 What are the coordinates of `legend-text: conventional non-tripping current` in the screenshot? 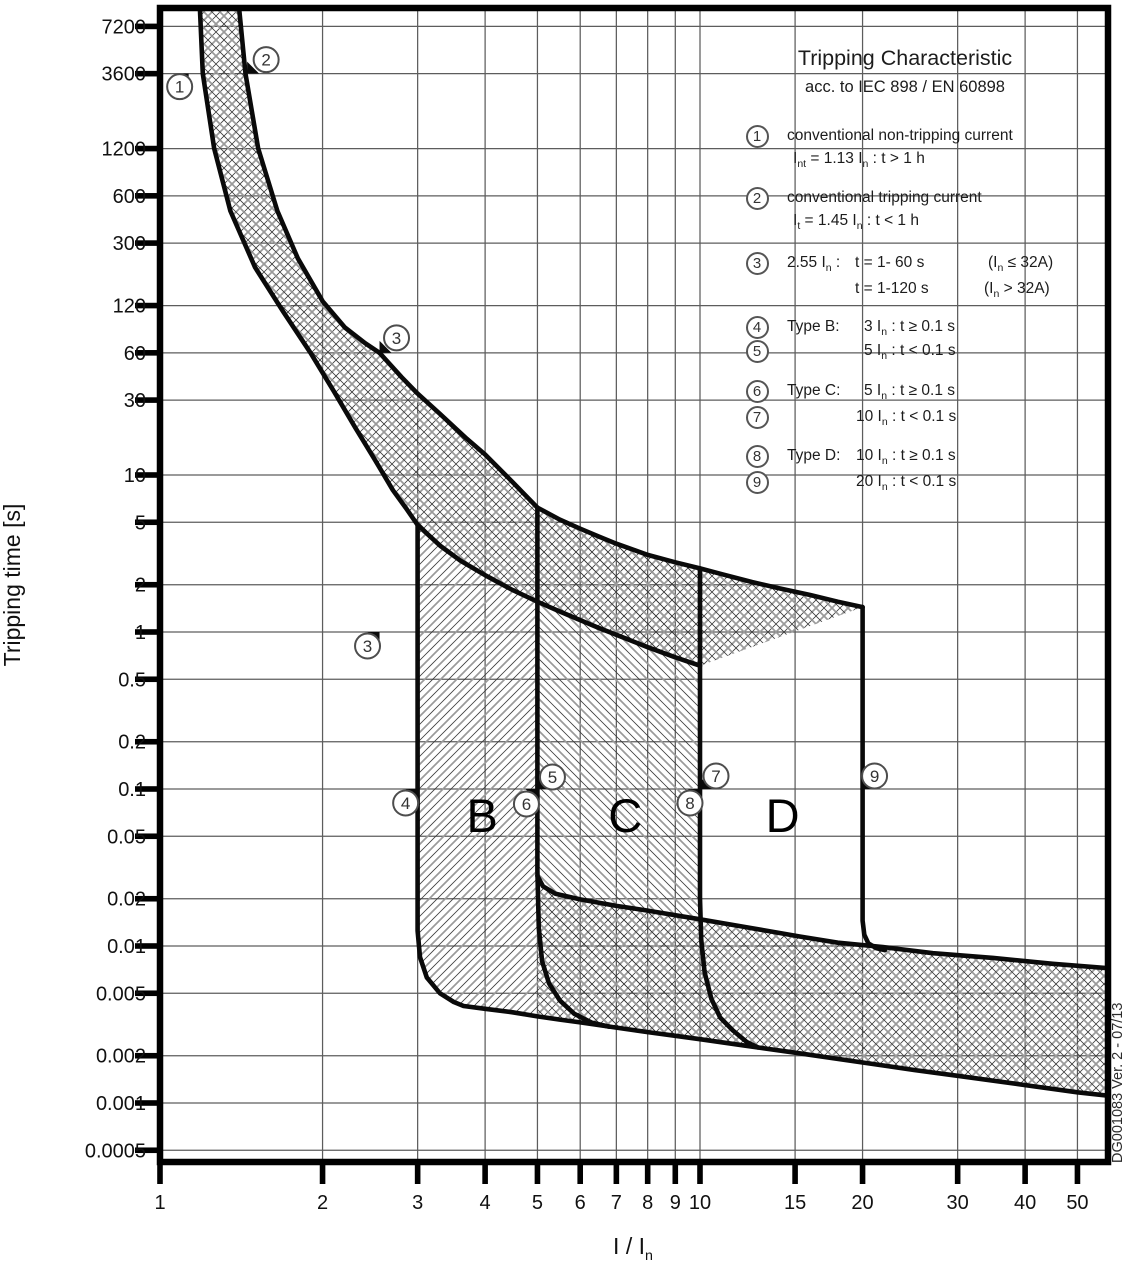 It's located at (900, 135).